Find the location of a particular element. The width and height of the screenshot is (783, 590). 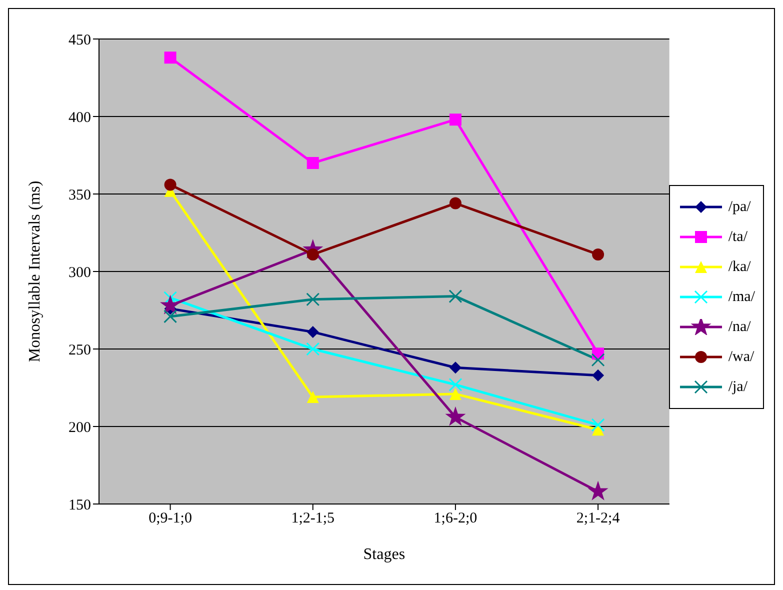

y-tick-label: 400 is located at coordinates (79, 118).